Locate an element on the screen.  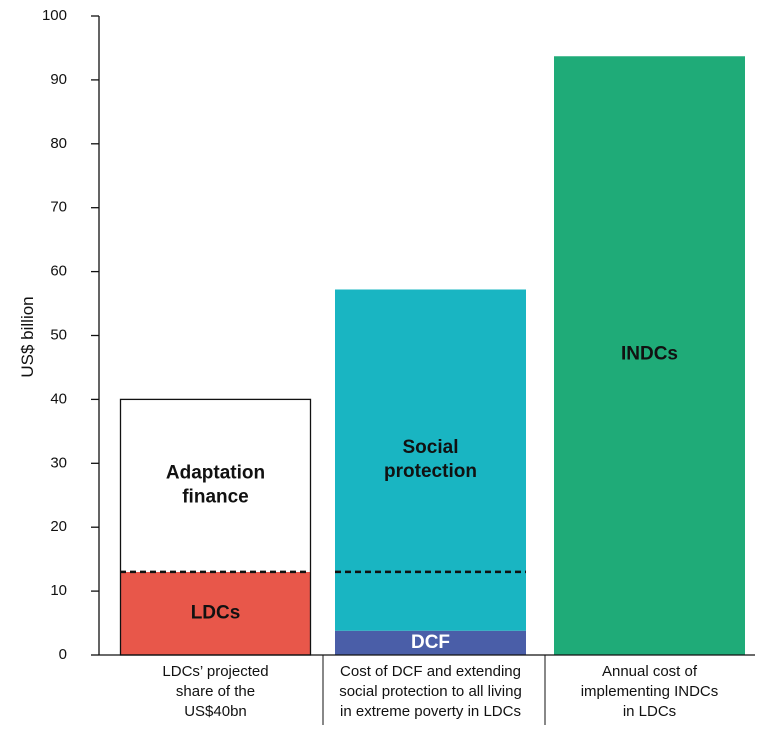
segment-label: DCF is located at coordinates (430, 642).